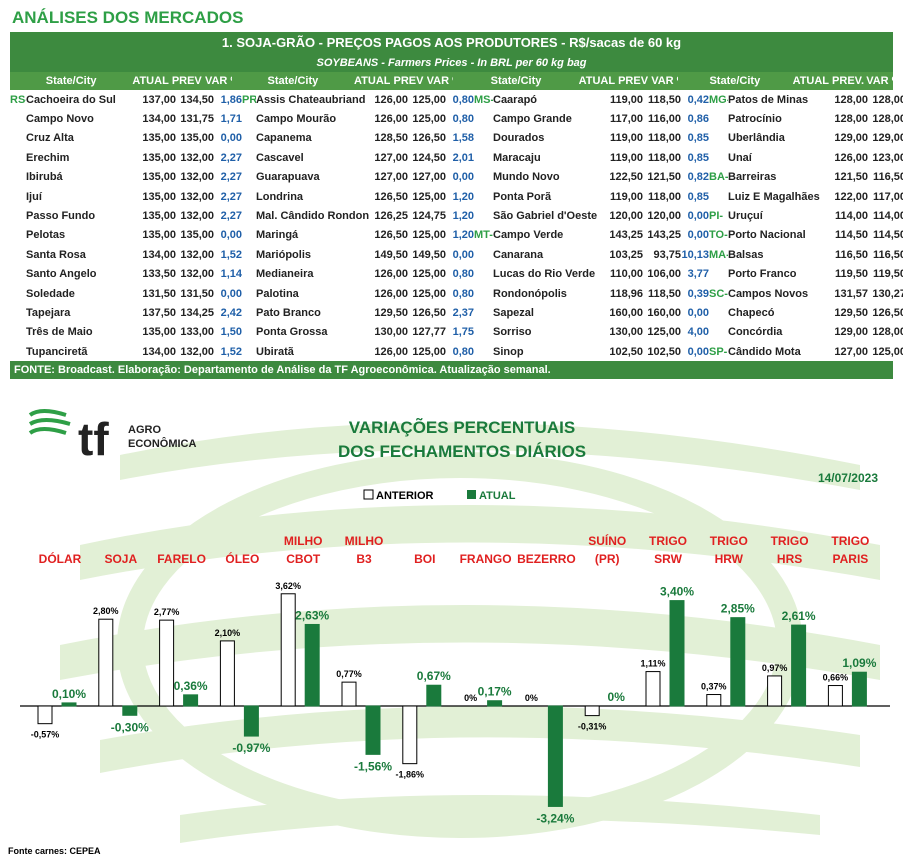  What do you see at coordinates (626, 99) in the screenshot?
I see `cell-atual: 119,00` at bounding box center [626, 99].